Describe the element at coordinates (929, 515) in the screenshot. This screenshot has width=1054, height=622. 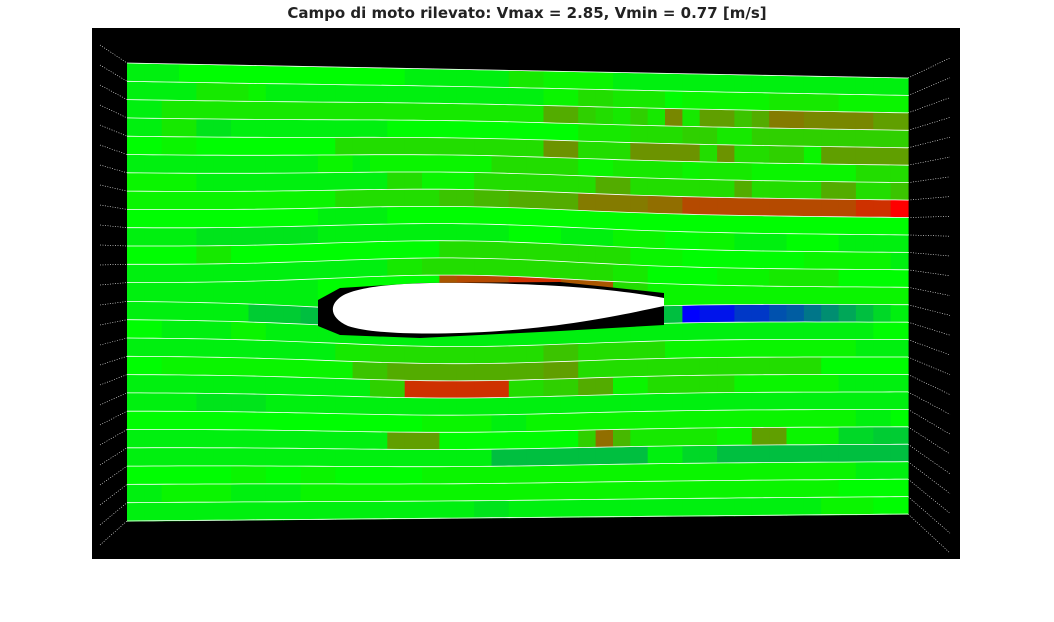
I see `fan-line-right` at that location.